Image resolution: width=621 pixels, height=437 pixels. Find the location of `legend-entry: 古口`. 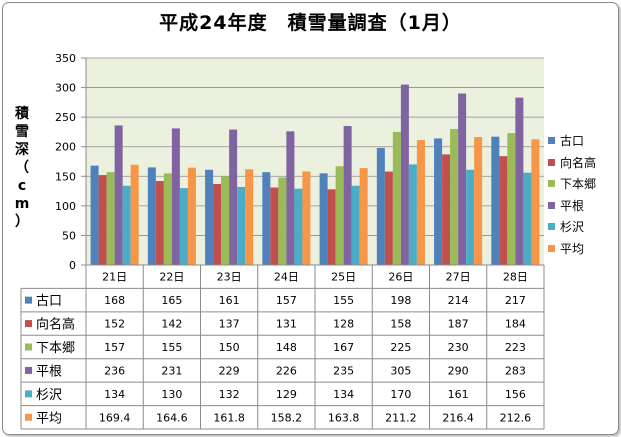

legend-entry: 古口 is located at coordinates (583, 141).